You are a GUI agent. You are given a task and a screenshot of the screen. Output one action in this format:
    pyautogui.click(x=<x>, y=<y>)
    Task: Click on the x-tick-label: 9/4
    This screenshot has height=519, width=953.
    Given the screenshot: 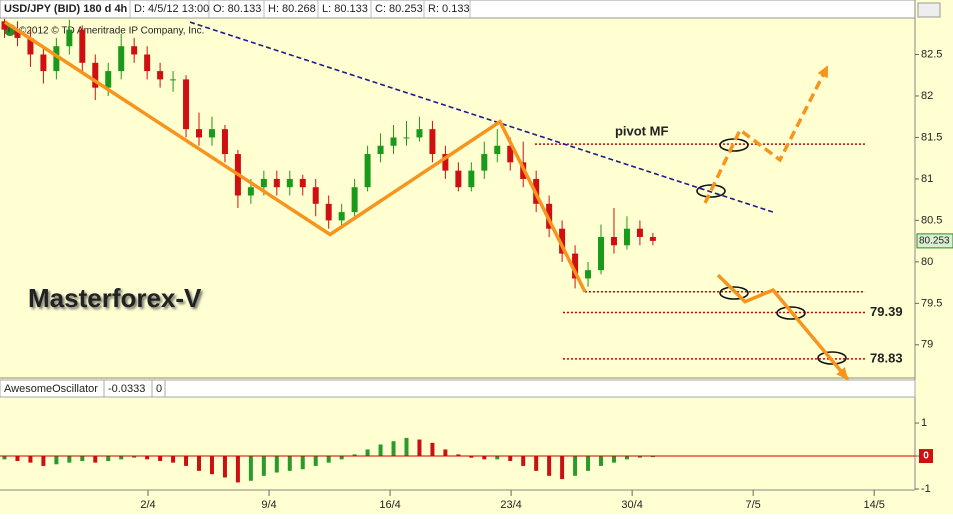 What is the action you would take?
    pyautogui.click(x=268, y=505)
    